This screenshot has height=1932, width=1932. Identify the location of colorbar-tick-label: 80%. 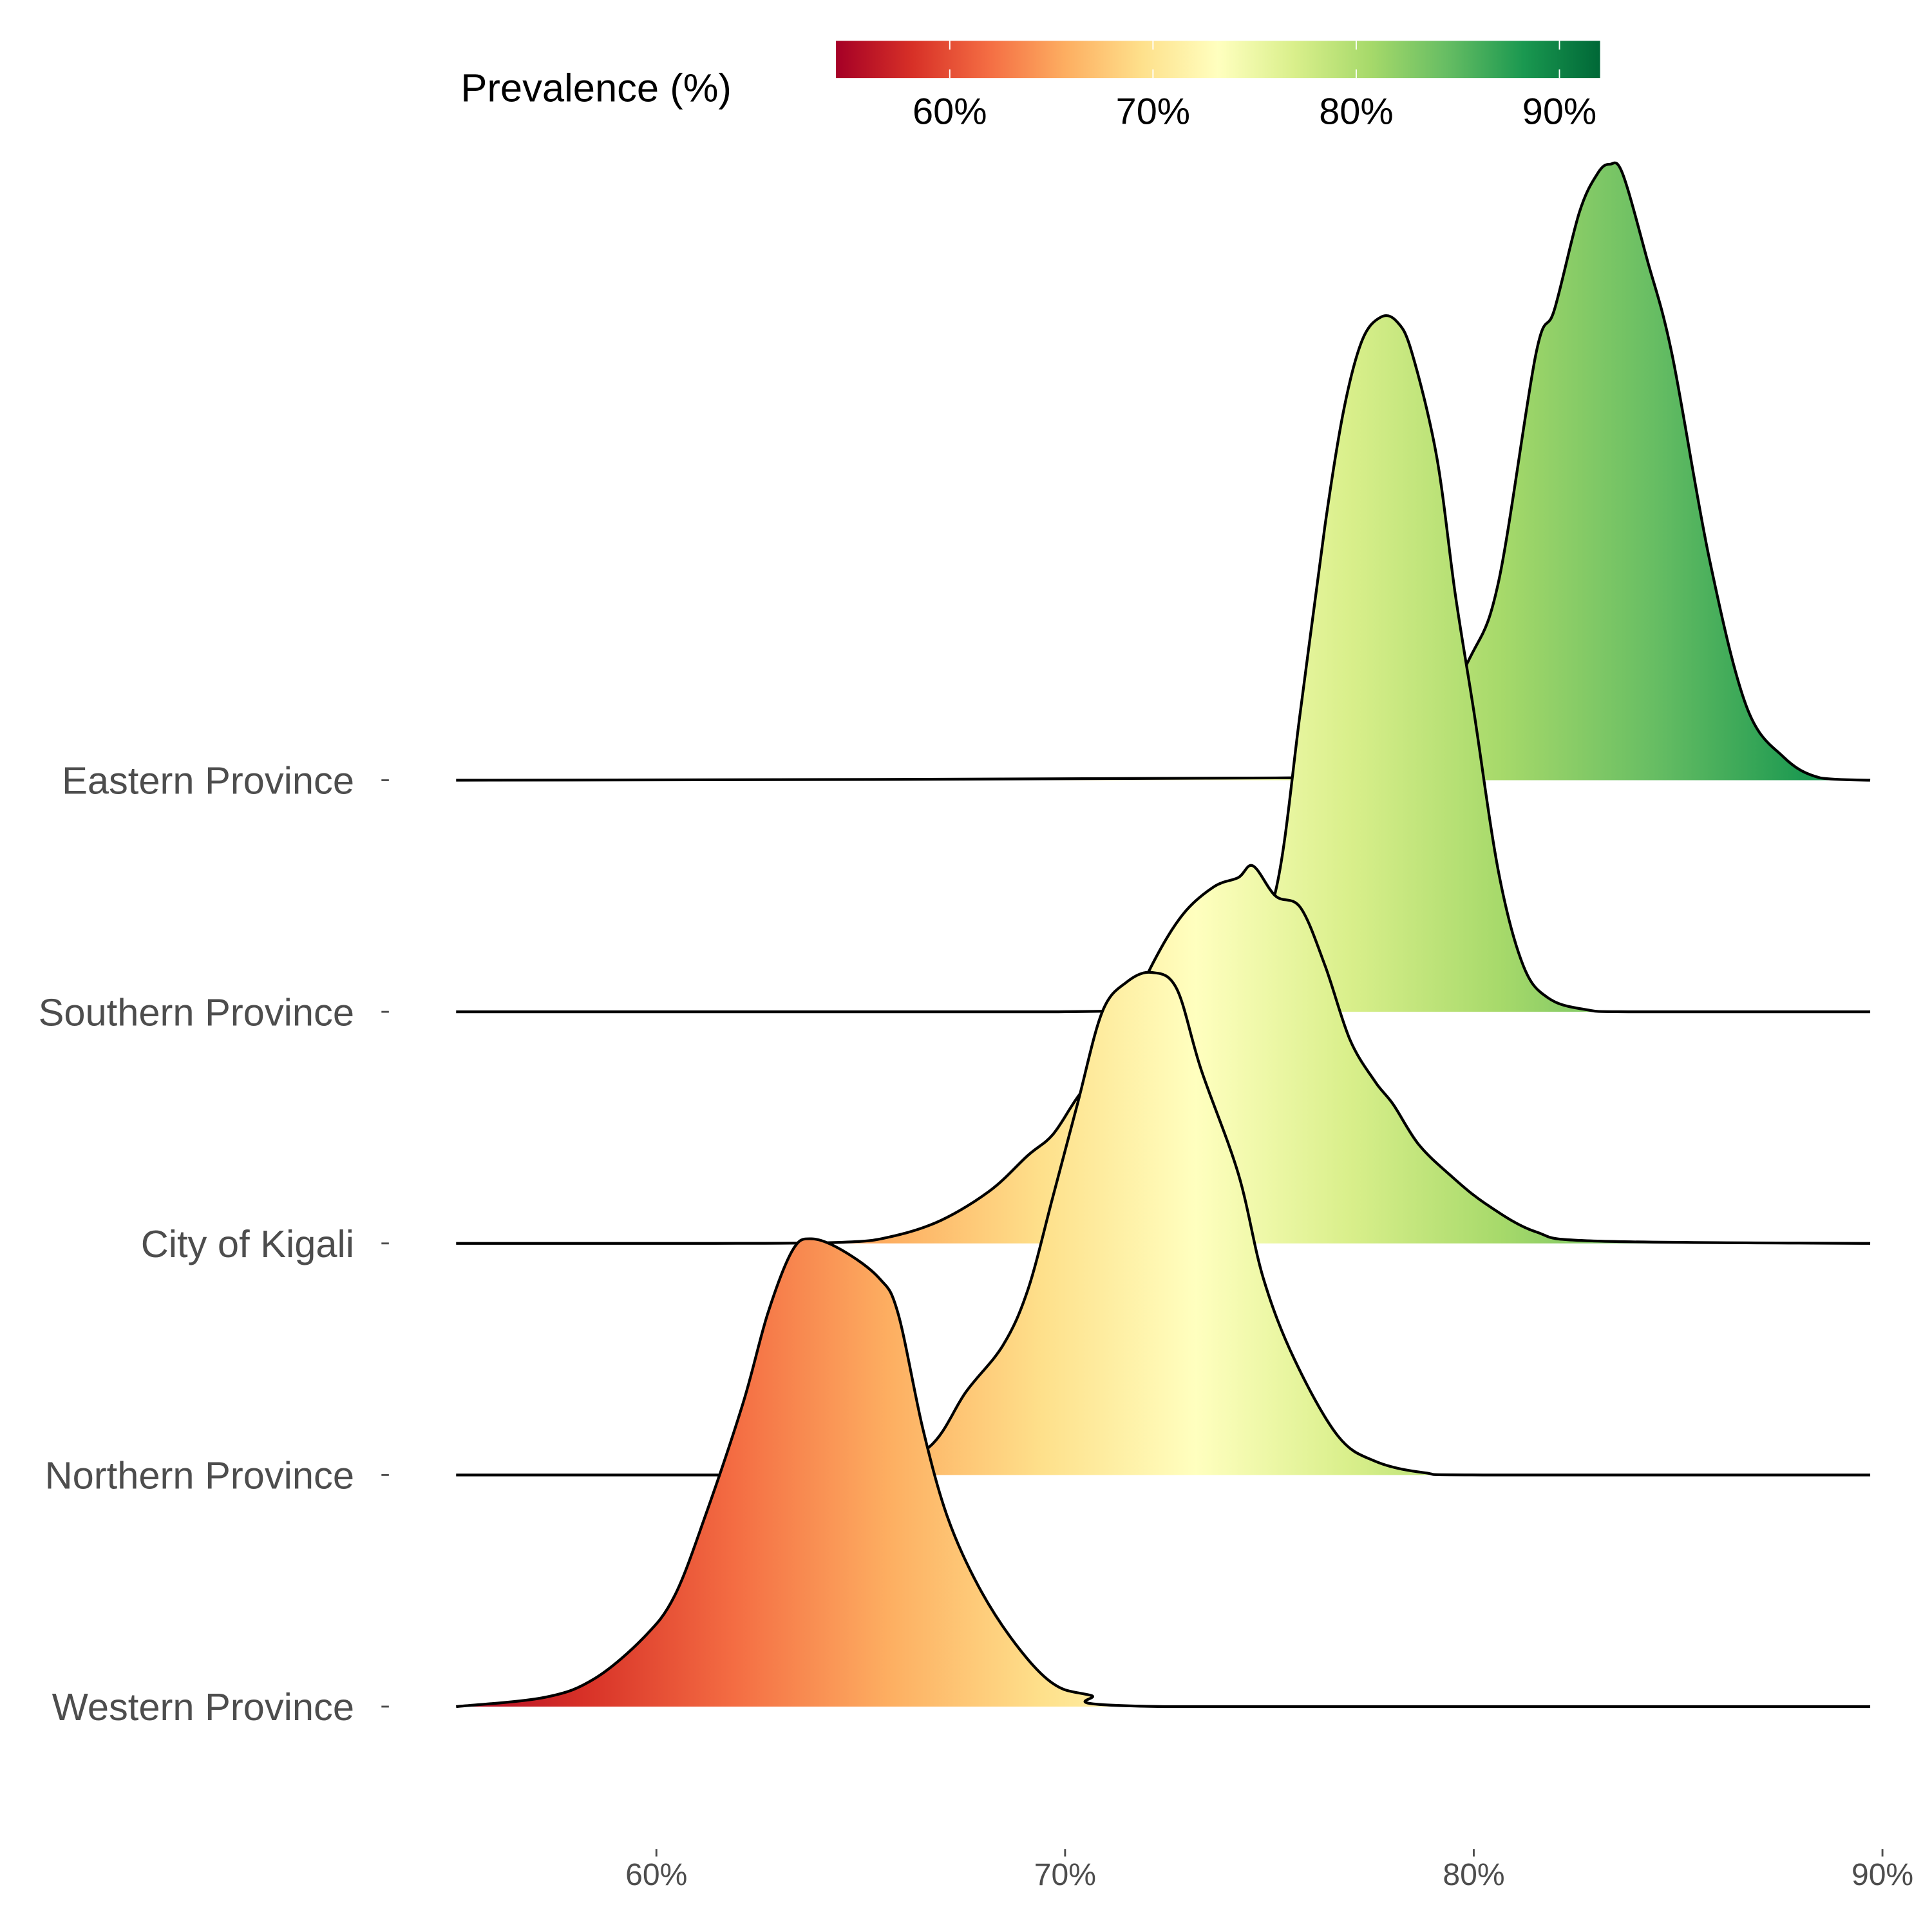
(1356, 112).